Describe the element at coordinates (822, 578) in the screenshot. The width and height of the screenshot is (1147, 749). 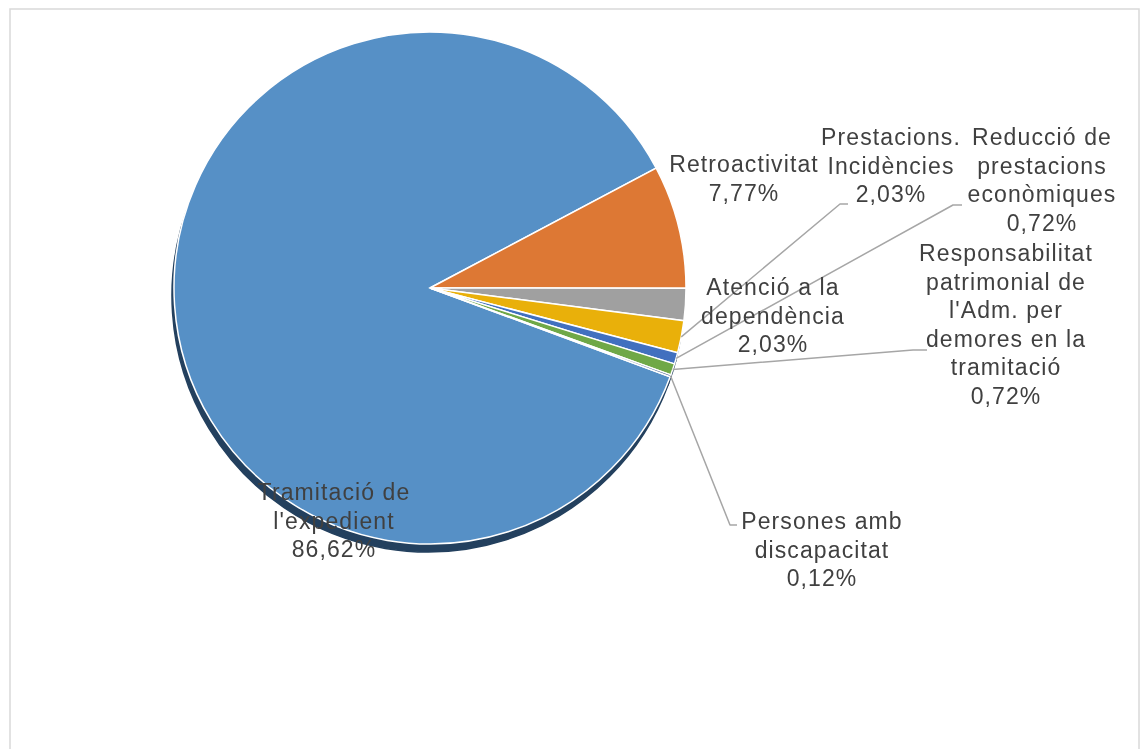
I see `data-label: 0,12%` at that location.